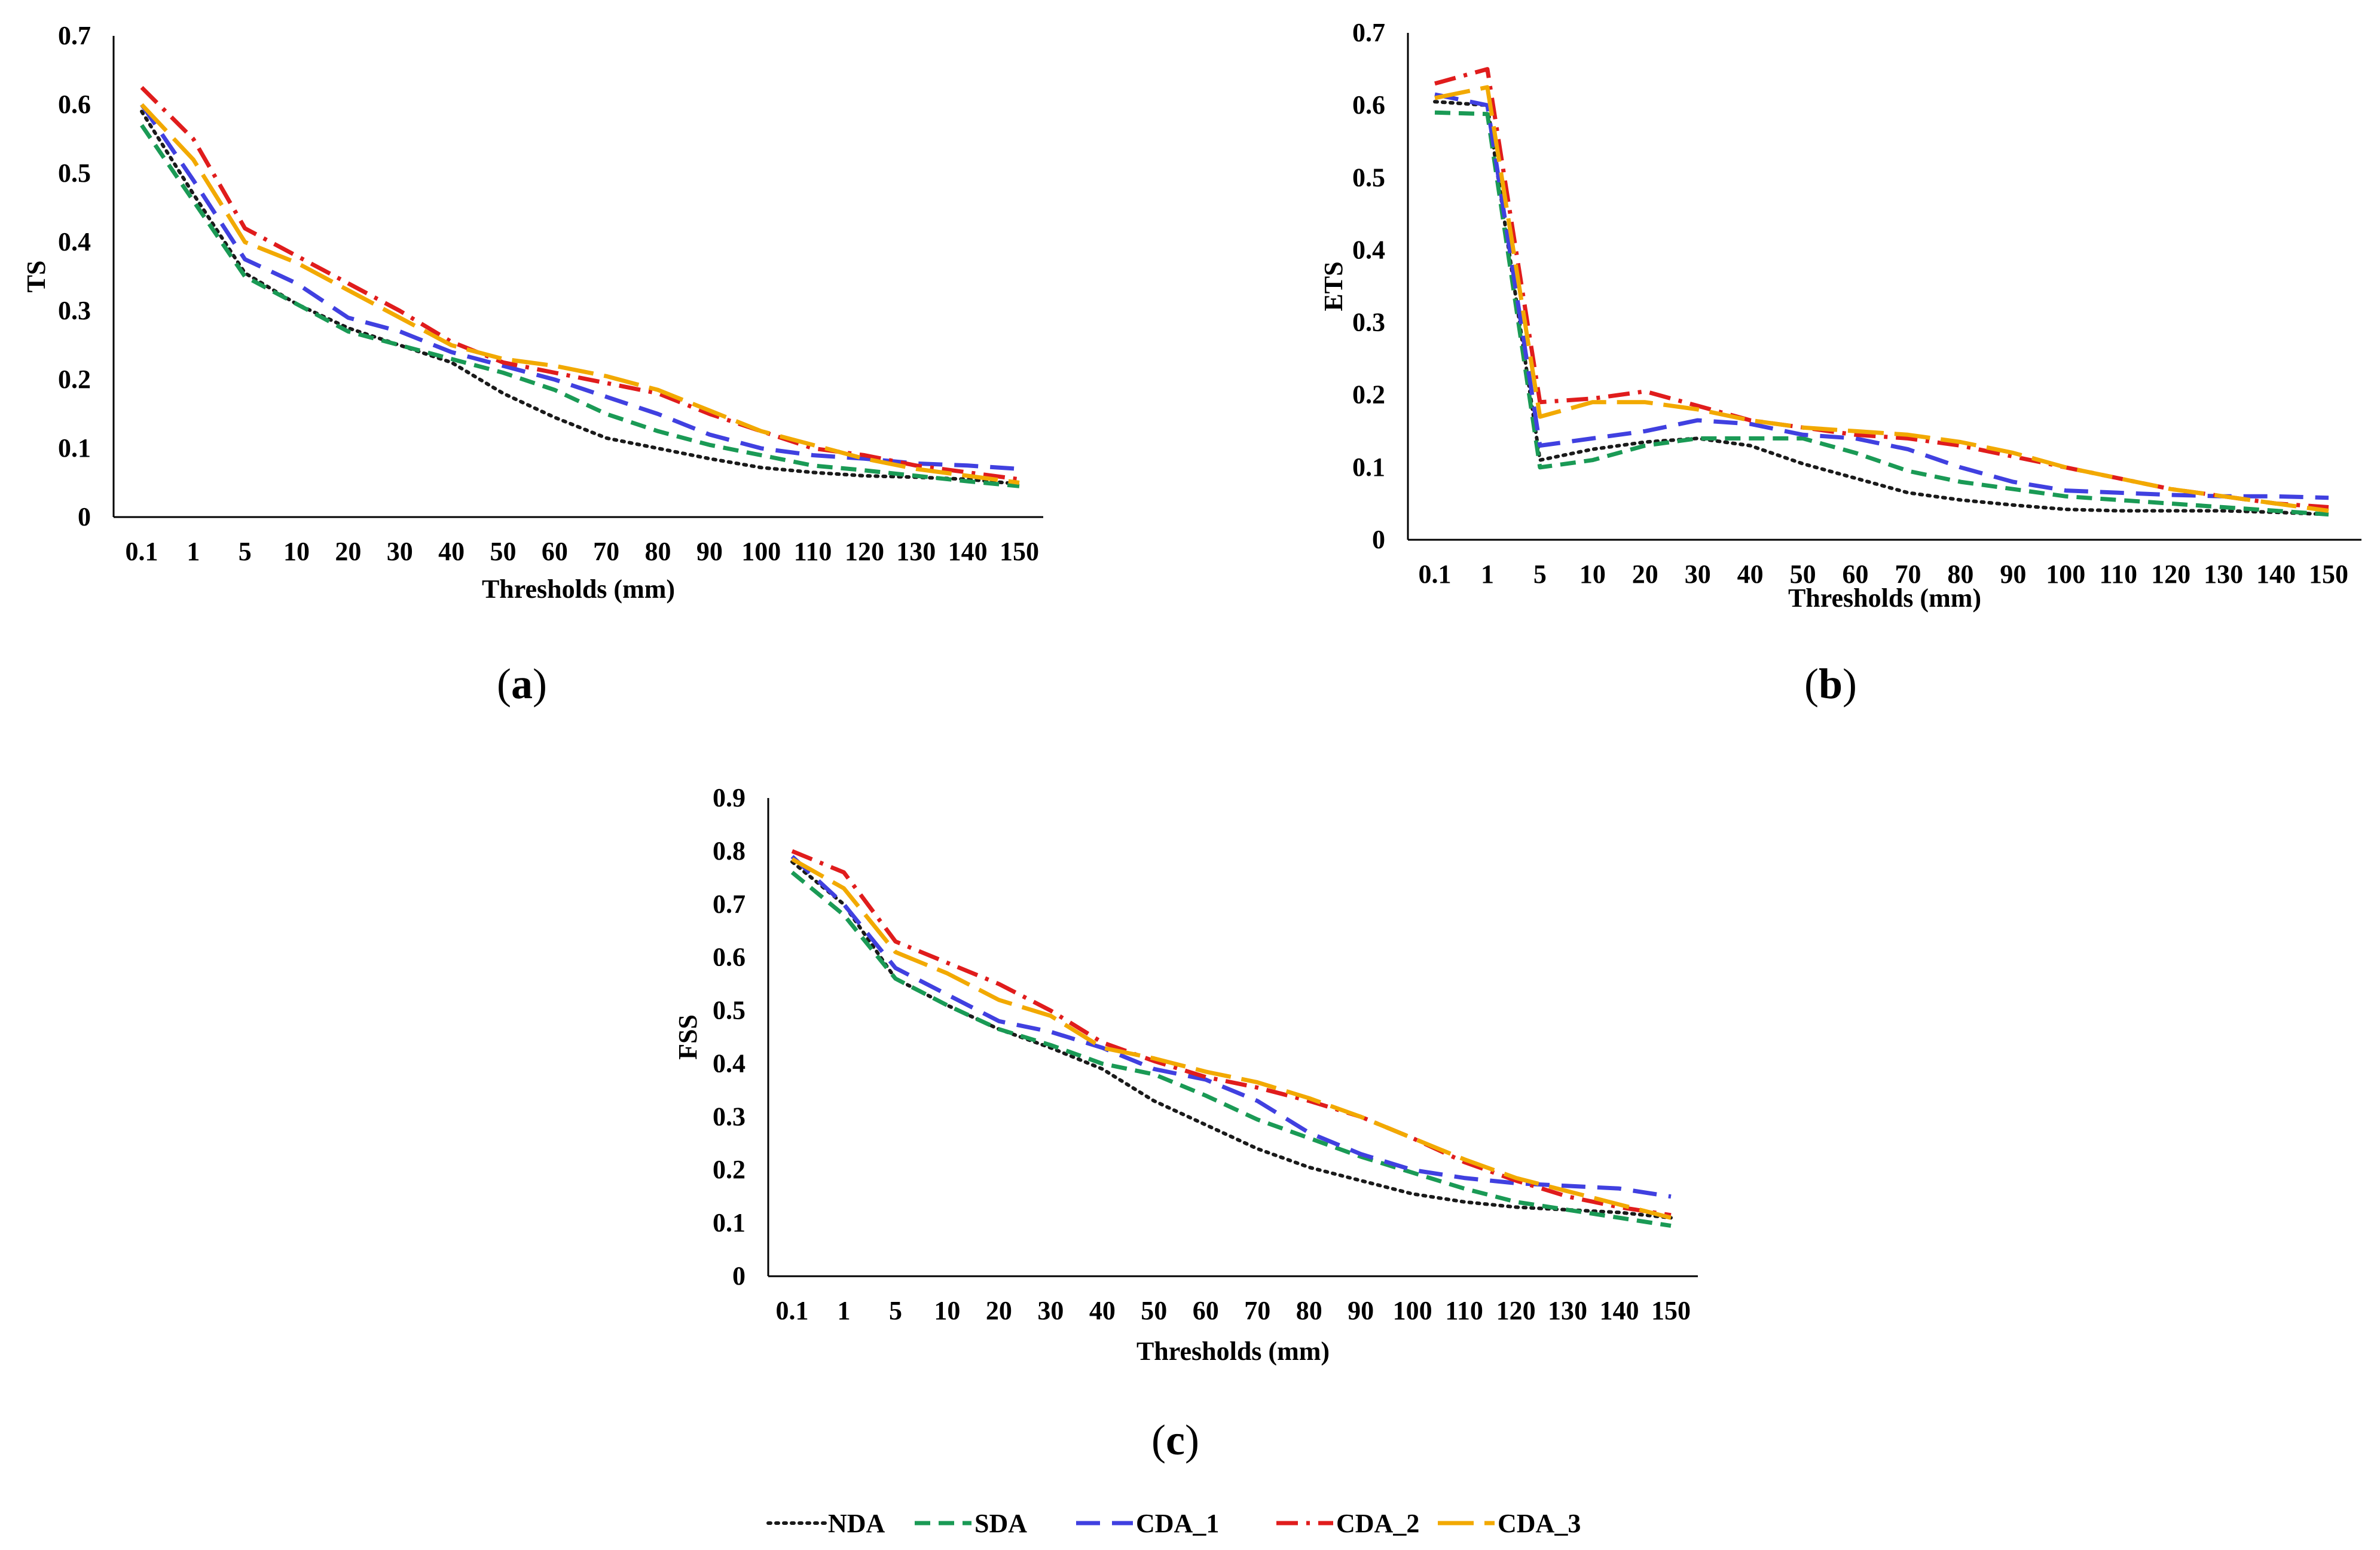 This screenshot has height=1550, width=2380. I want to click on y-tick-label: 0.9, so click(729, 797).